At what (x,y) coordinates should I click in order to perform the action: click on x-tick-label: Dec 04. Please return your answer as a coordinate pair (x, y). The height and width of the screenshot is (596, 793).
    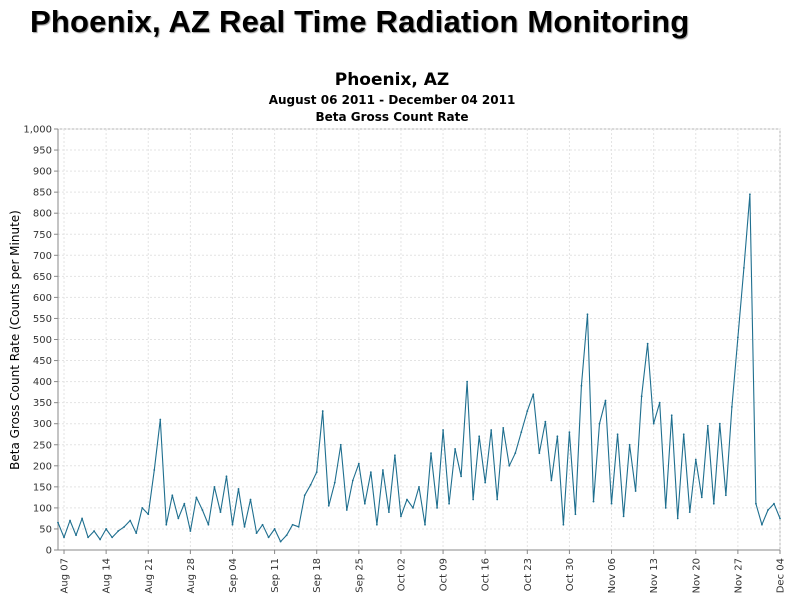
    Looking at the image, I should click on (781, 575).